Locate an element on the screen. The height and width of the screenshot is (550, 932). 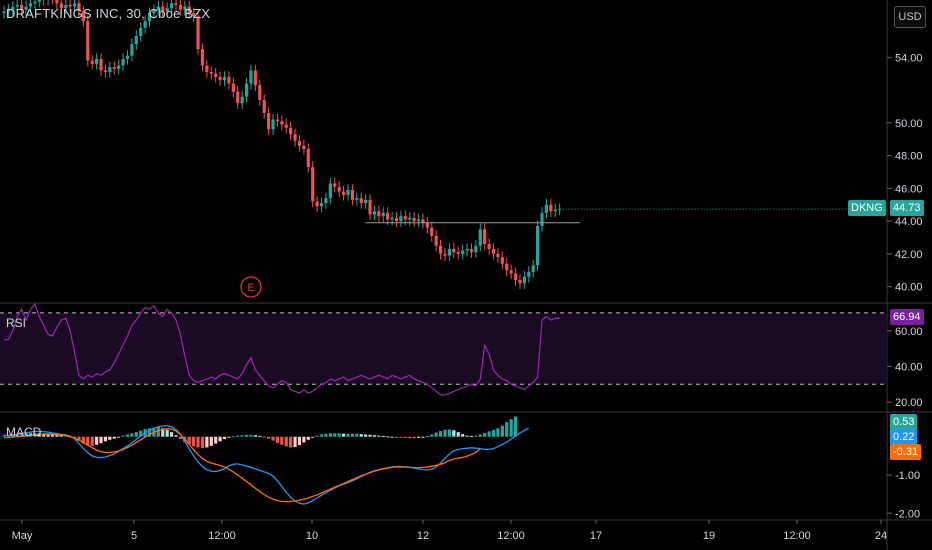
rsi-tick-label: 60.00 is located at coordinates (909, 332).